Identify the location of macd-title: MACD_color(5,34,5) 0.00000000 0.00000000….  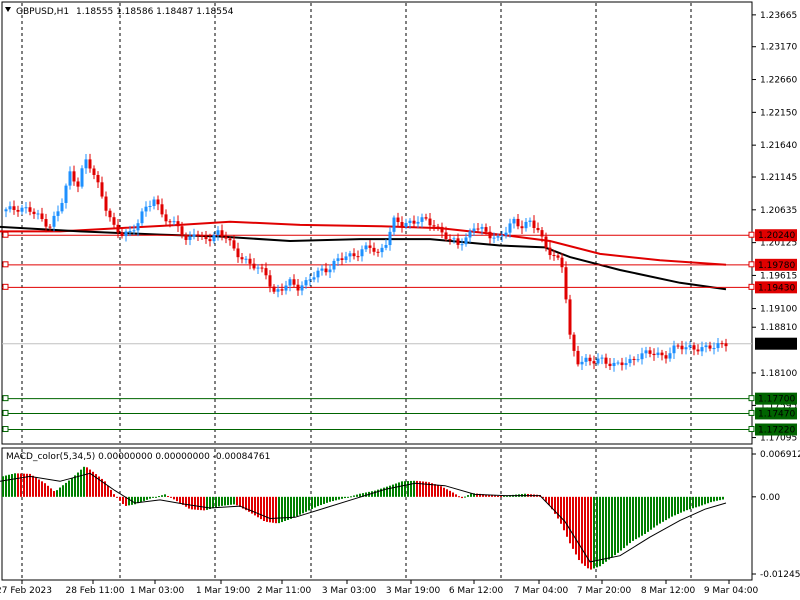
(138, 457).